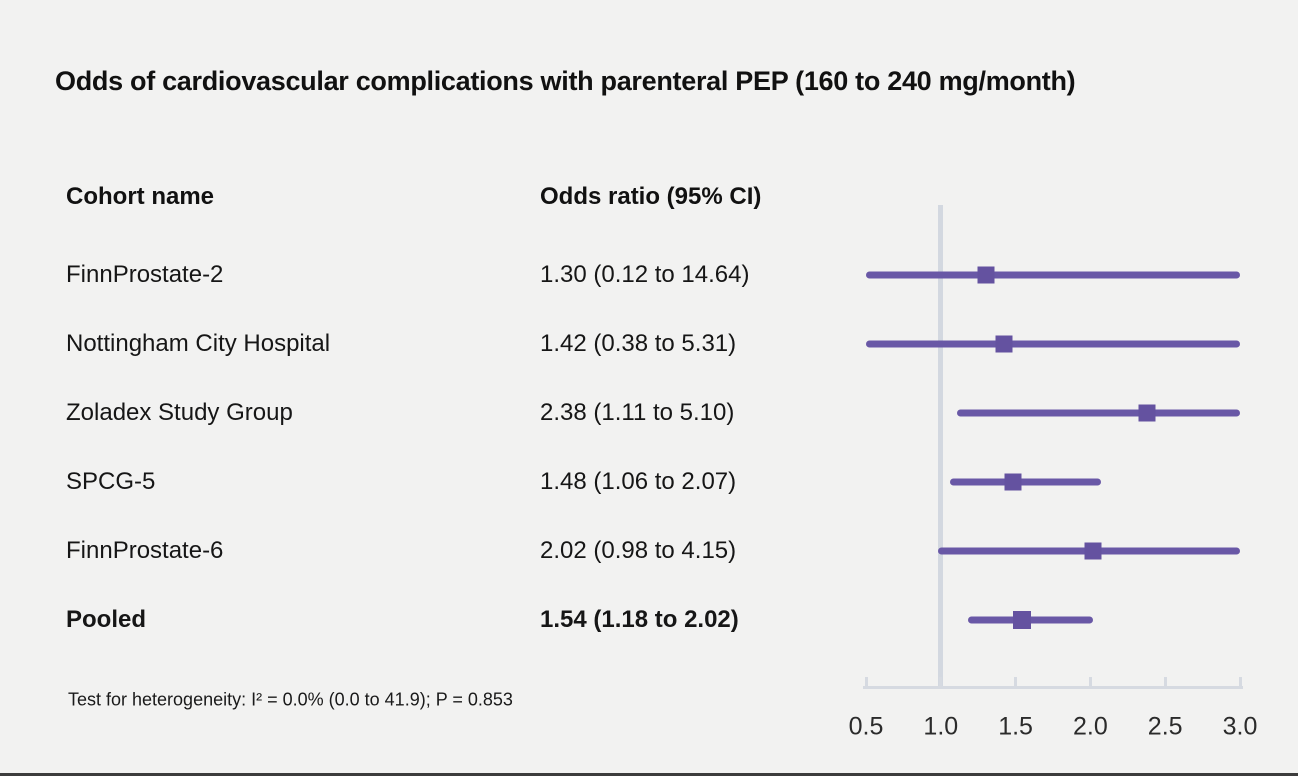 The height and width of the screenshot is (776, 1298). Describe the element at coordinates (941, 726) in the screenshot. I see `x-axis-tick-label: 1.0` at that location.